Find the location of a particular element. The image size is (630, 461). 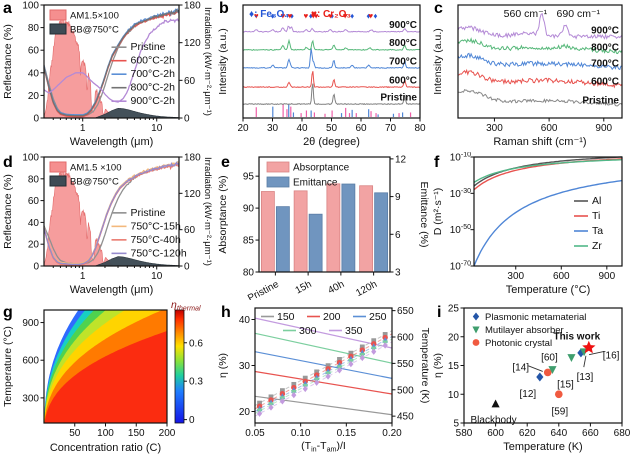

xrd-trace-600°C is located at coordinates (331, 80).